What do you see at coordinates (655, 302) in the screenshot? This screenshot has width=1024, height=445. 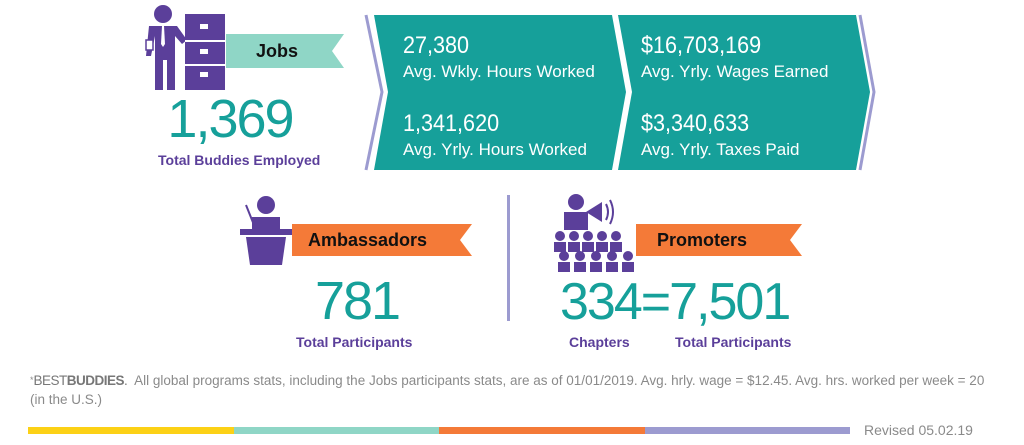 I see `equals-sign: =` at bounding box center [655, 302].